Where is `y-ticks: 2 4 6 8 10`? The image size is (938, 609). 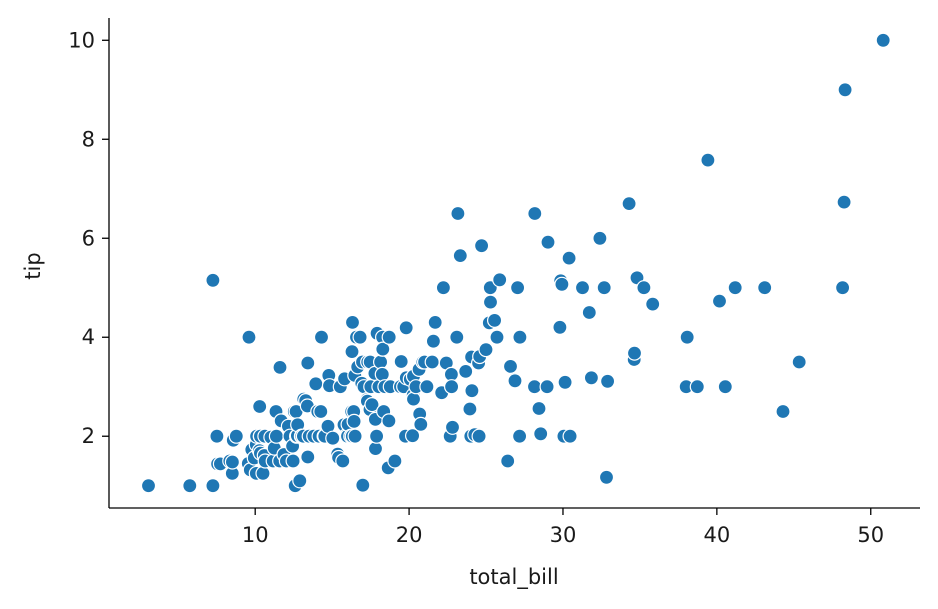 y-ticks: 2 4 6 8 10 is located at coordinates (88, 238).